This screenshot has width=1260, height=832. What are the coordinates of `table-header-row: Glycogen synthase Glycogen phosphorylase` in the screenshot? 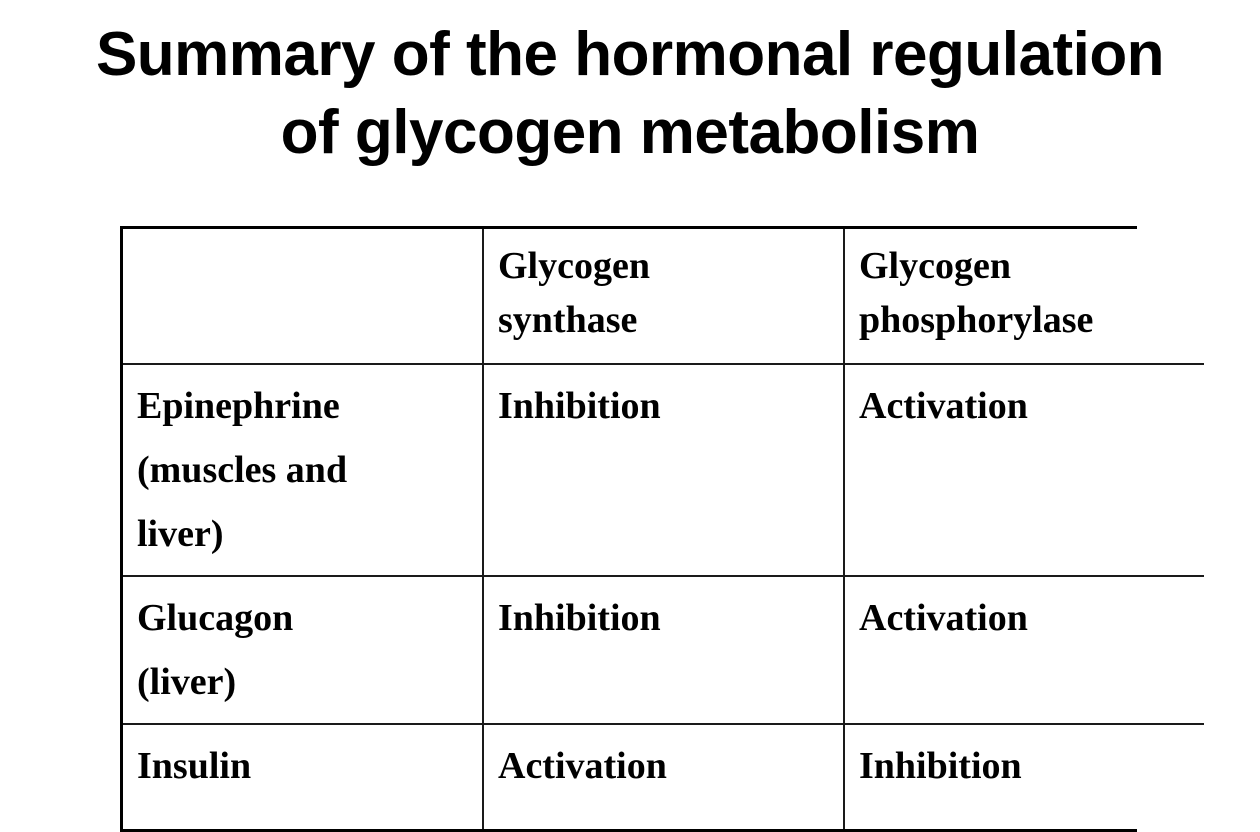 It's located at (663, 297).